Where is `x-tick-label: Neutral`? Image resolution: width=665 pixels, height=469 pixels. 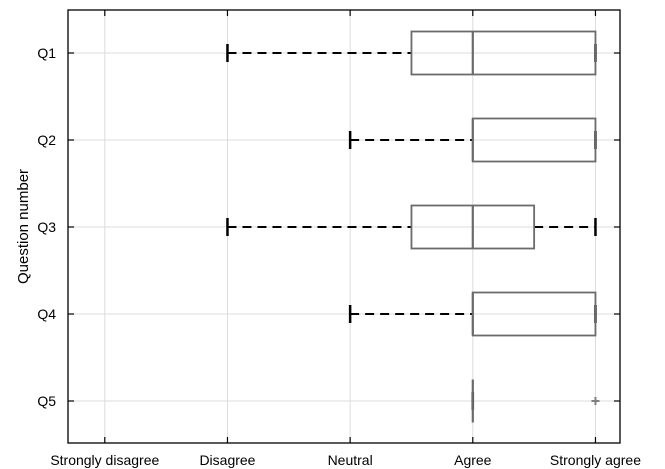
x-tick-label: Neutral is located at coordinates (350, 460).